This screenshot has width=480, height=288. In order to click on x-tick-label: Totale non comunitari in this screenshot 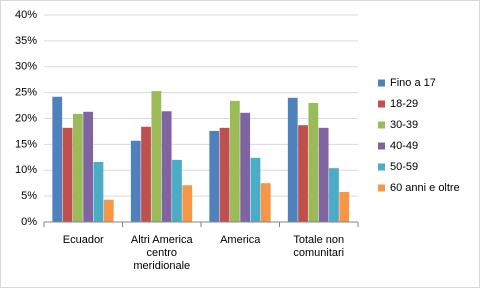, I will do `click(319, 246)`.